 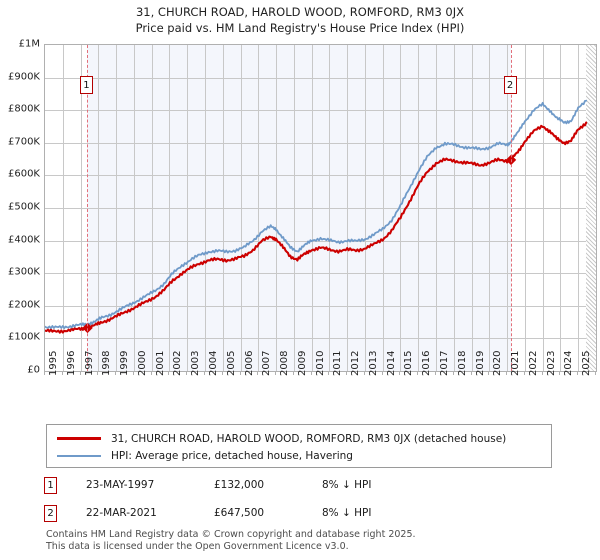 I want to click on x-axis-tick-label: 1997, so click(x=89, y=363).